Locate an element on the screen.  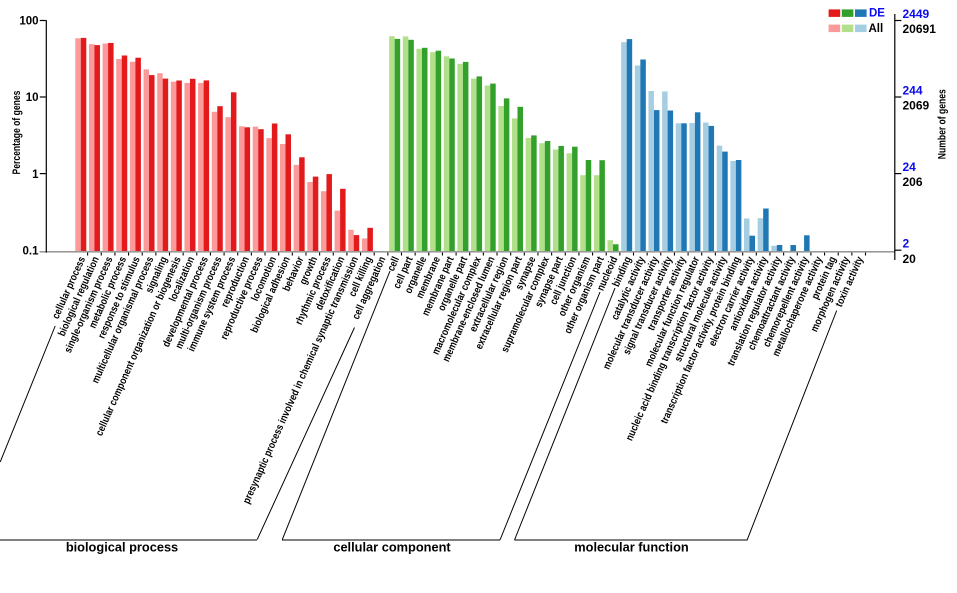
svg-text: 2449 is located at coordinates (916, 14).